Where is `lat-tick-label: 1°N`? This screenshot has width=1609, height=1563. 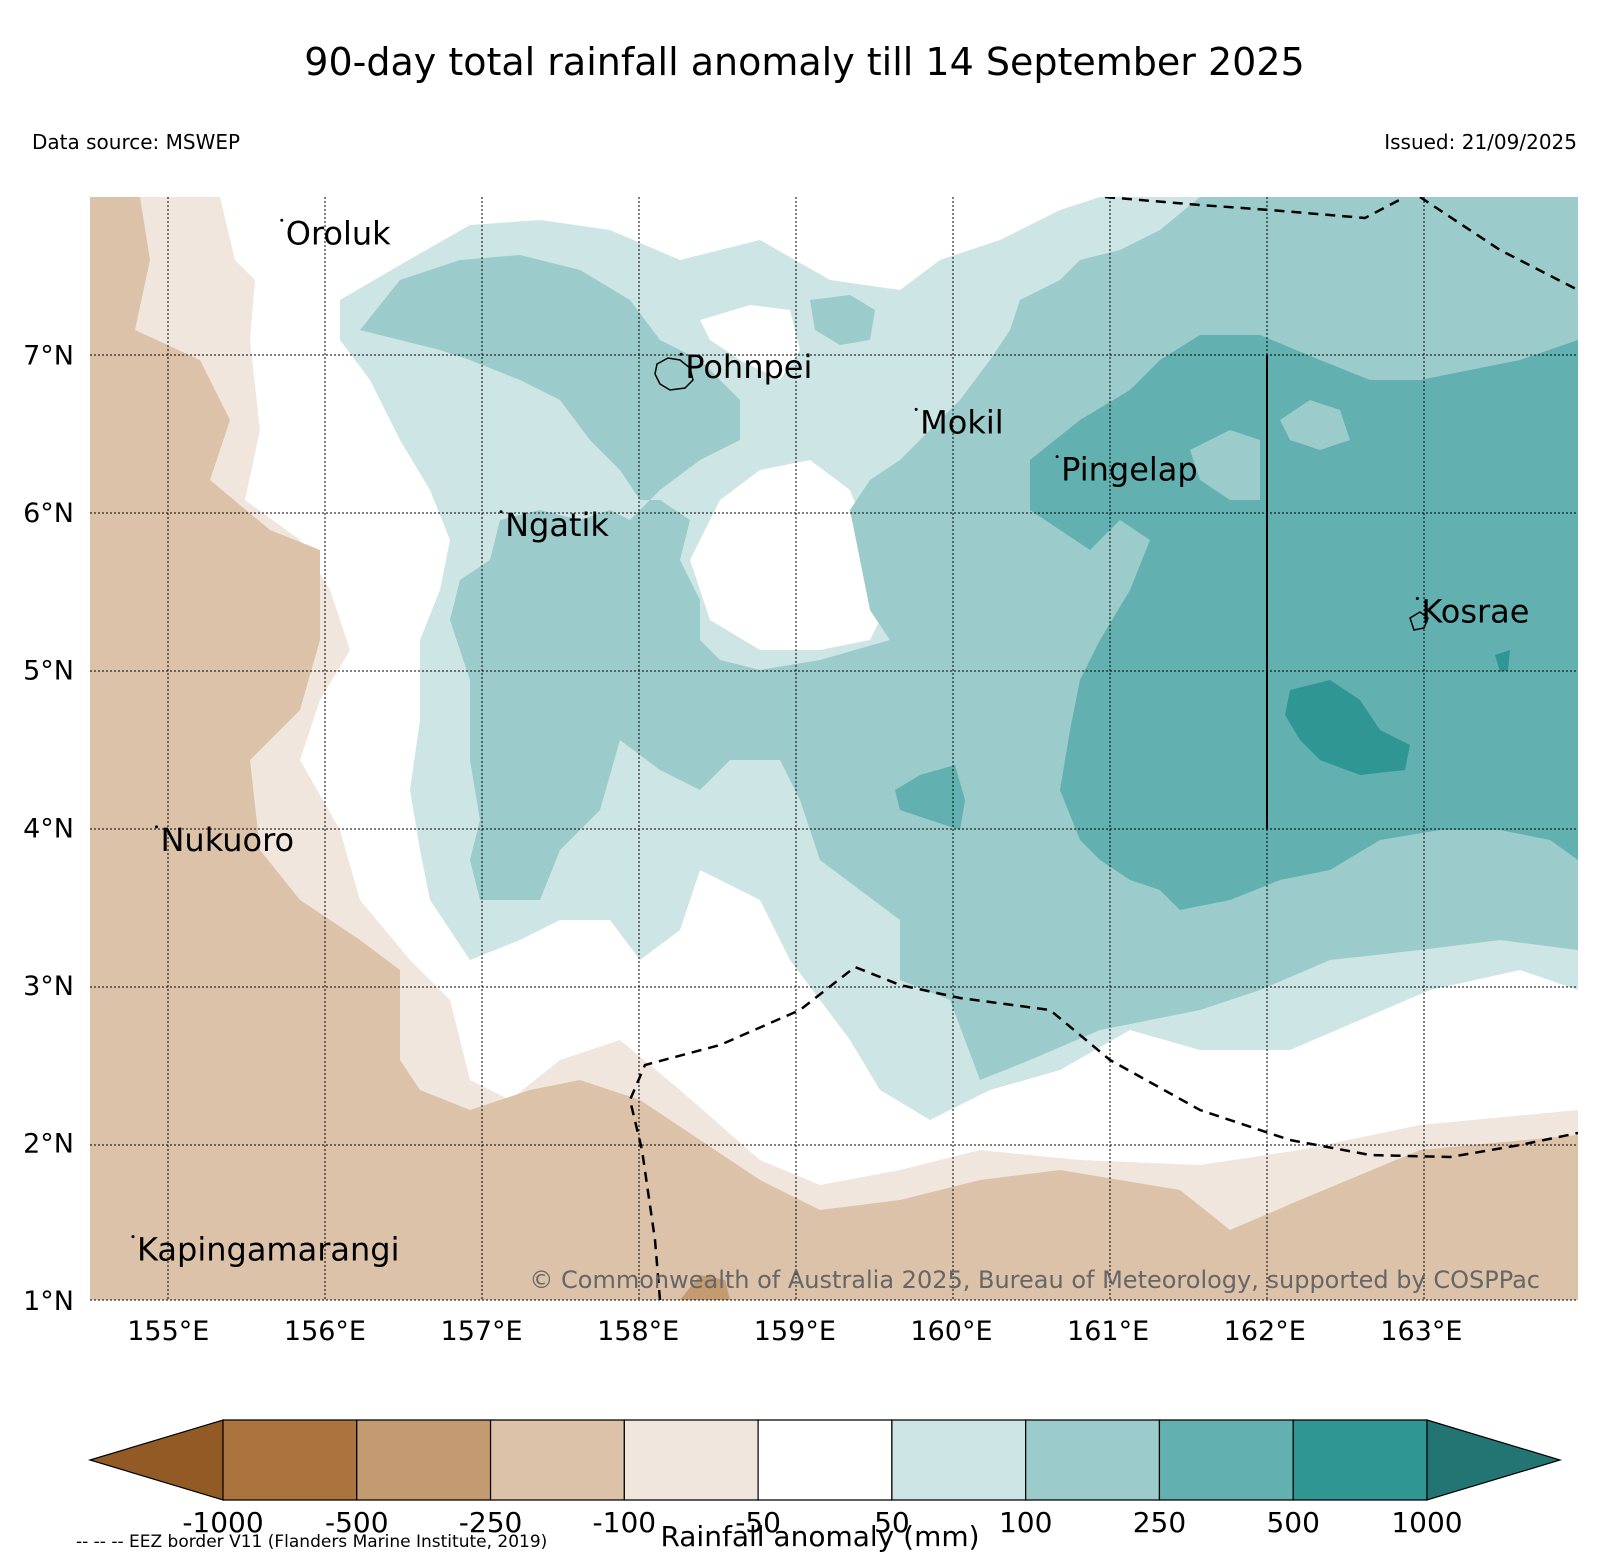 lat-tick-label: 1°N is located at coordinates (48, 1301).